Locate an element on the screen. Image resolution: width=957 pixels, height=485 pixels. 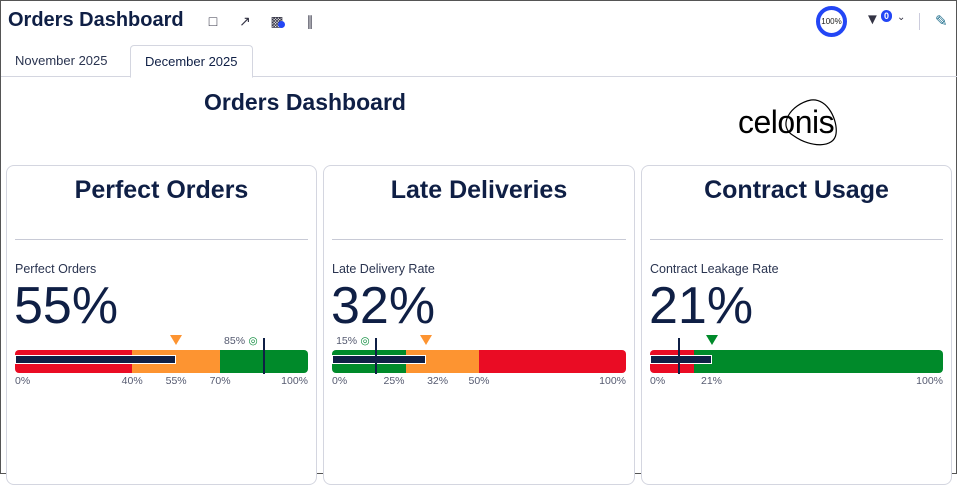
card-title: Late Deliveries is located at coordinates (479, 190).